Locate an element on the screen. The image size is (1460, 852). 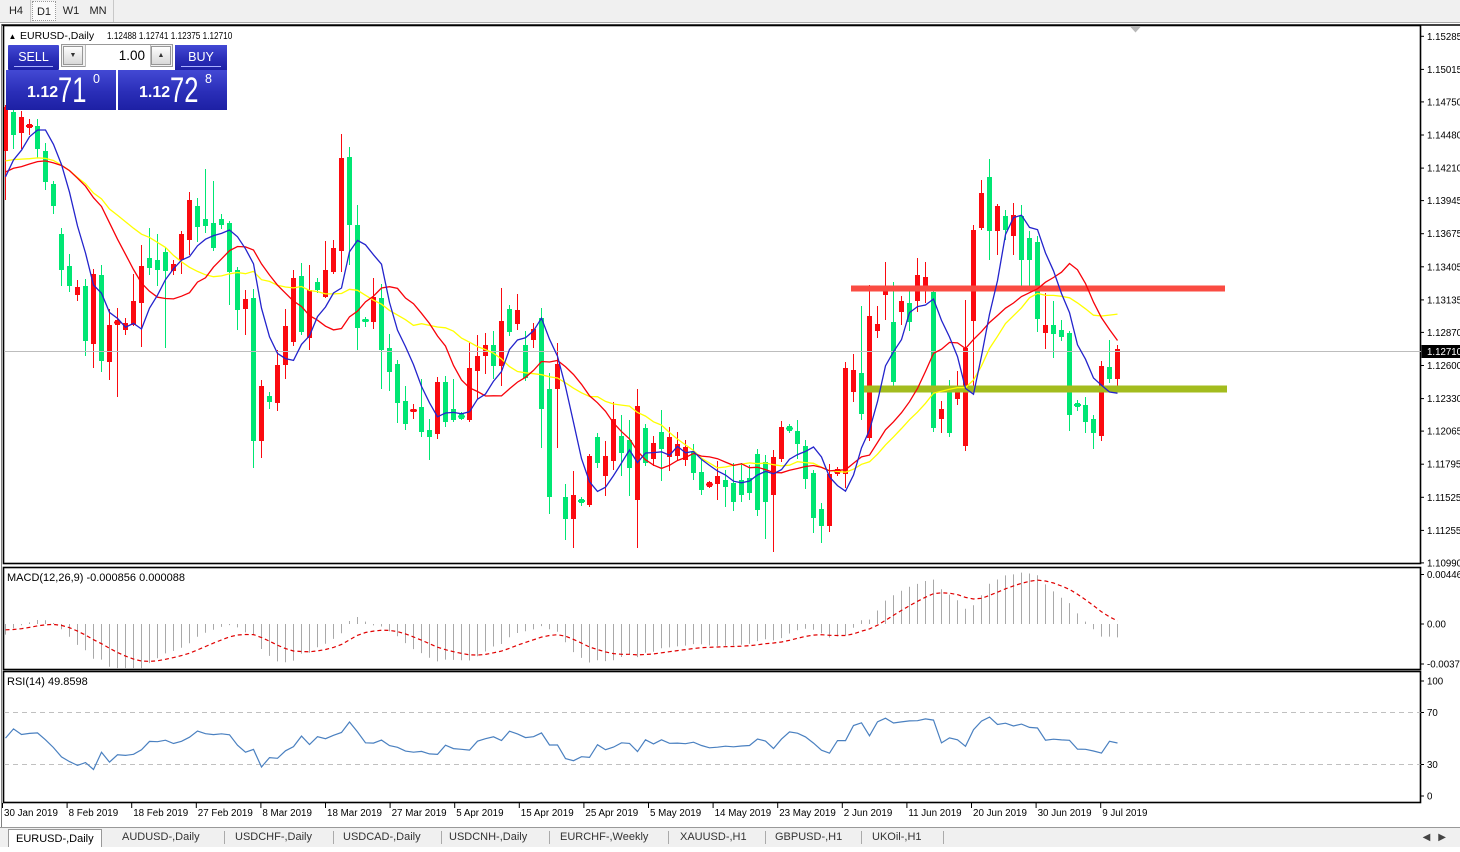
svg-text: 1.11525 is located at coordinates (1443, 498).